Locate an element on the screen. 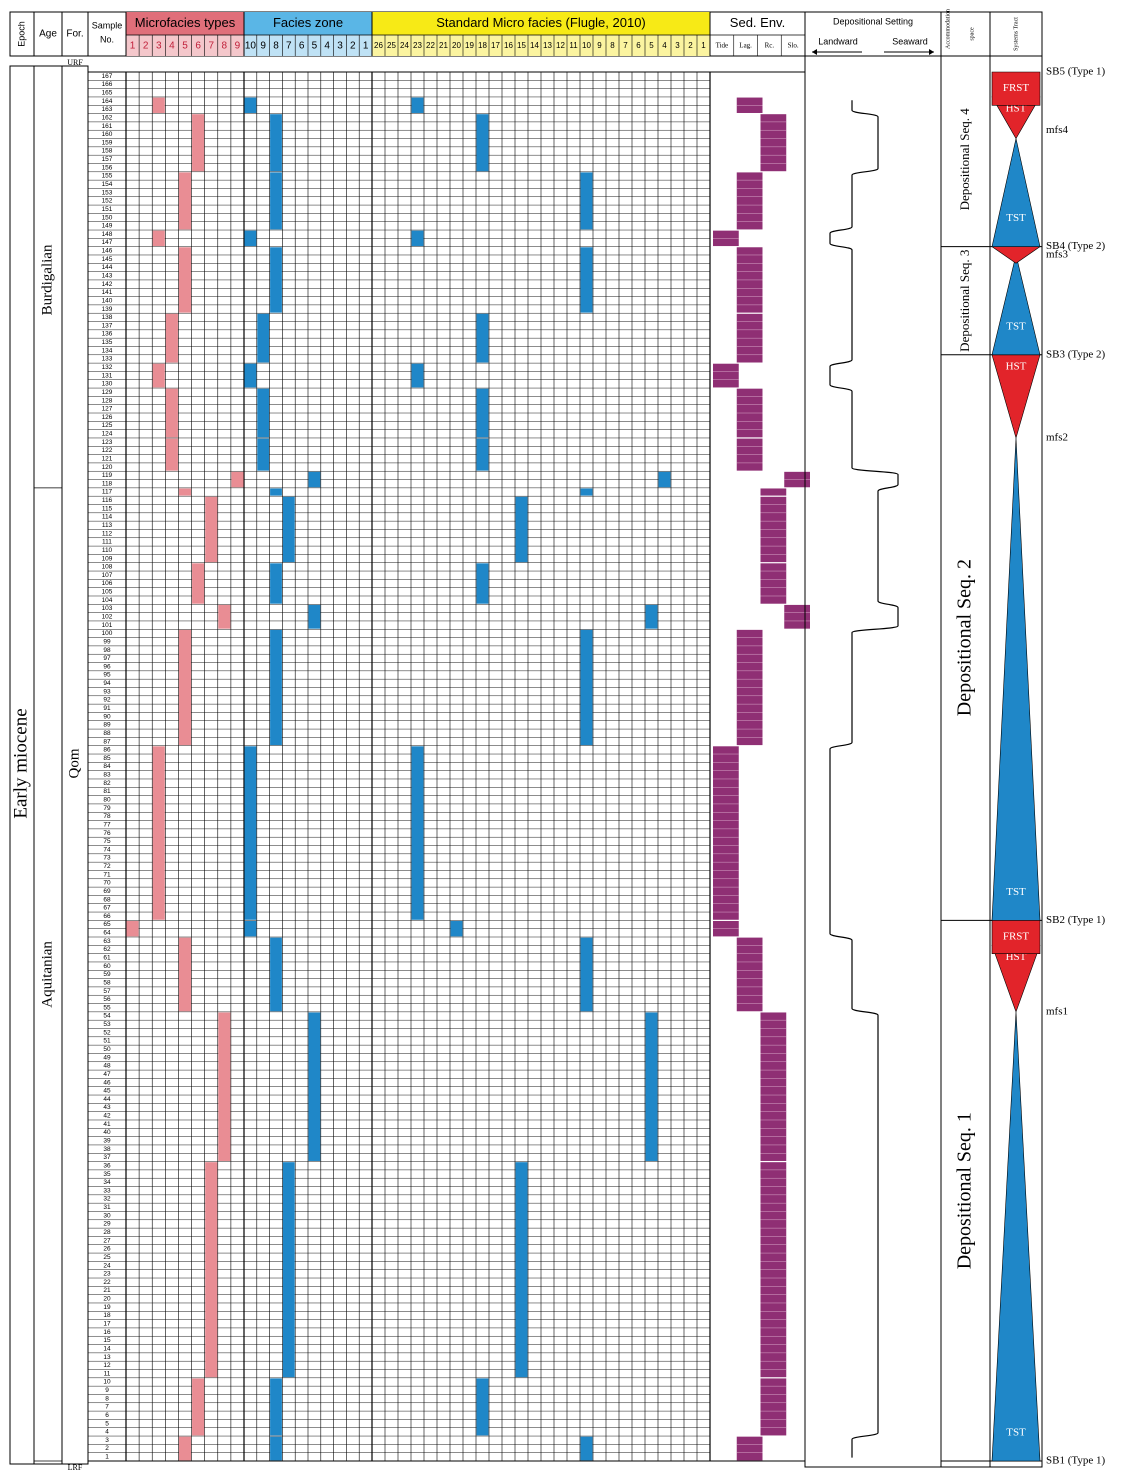 The width and height of the screenshot is (1128, 1477). smf-col-25: 25 is located at coordinates (391, 45).